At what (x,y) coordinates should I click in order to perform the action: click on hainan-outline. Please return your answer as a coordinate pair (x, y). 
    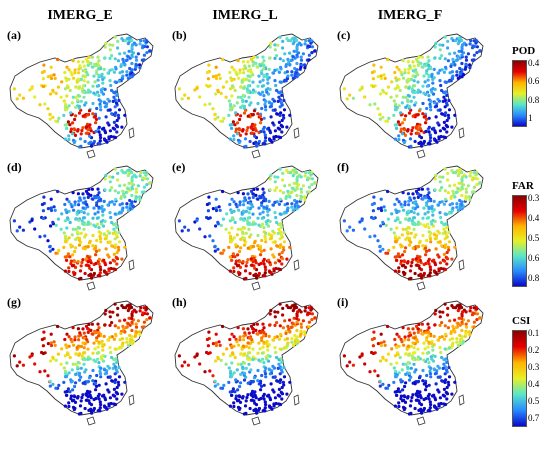
    Looking at the image, I should click on (421, 154).